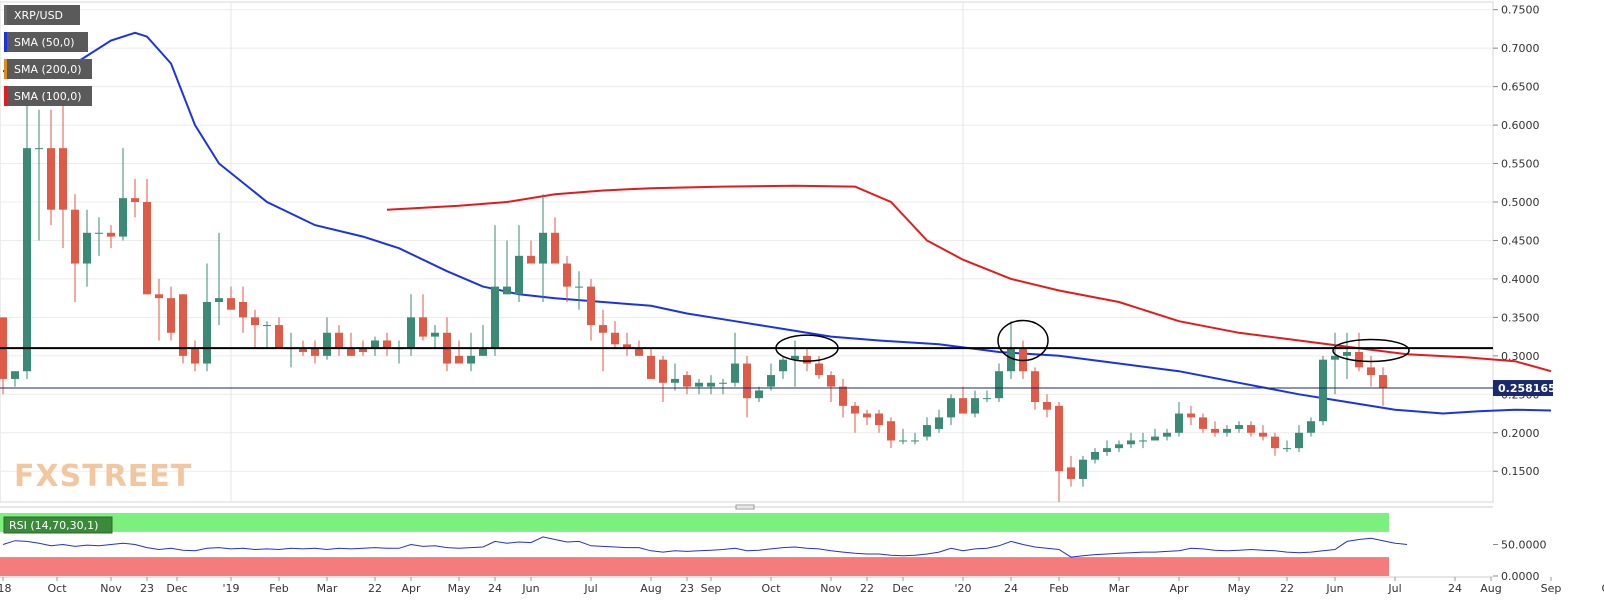  Describe the element at coordinates (705, 547) in the screenshot. I see `rsi-line` at that location.